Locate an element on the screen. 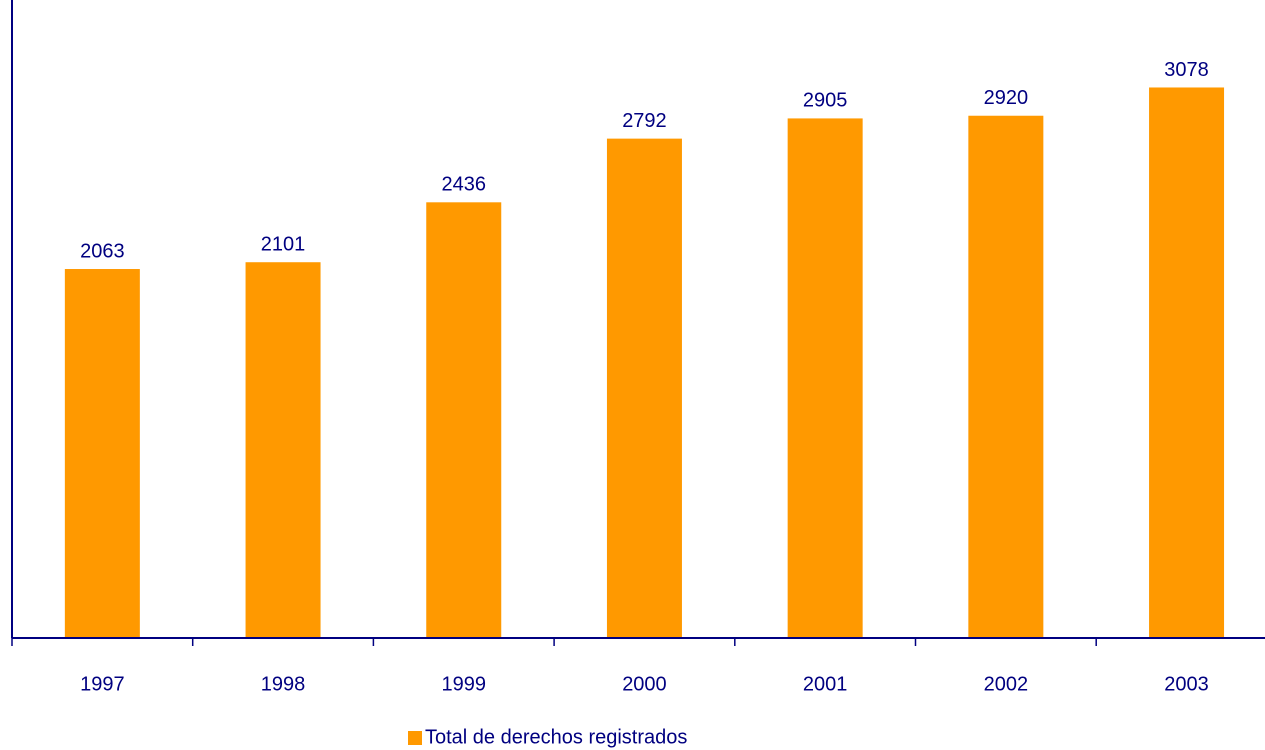  x-tick-label: 1998 is located at coordinates (283, 684).